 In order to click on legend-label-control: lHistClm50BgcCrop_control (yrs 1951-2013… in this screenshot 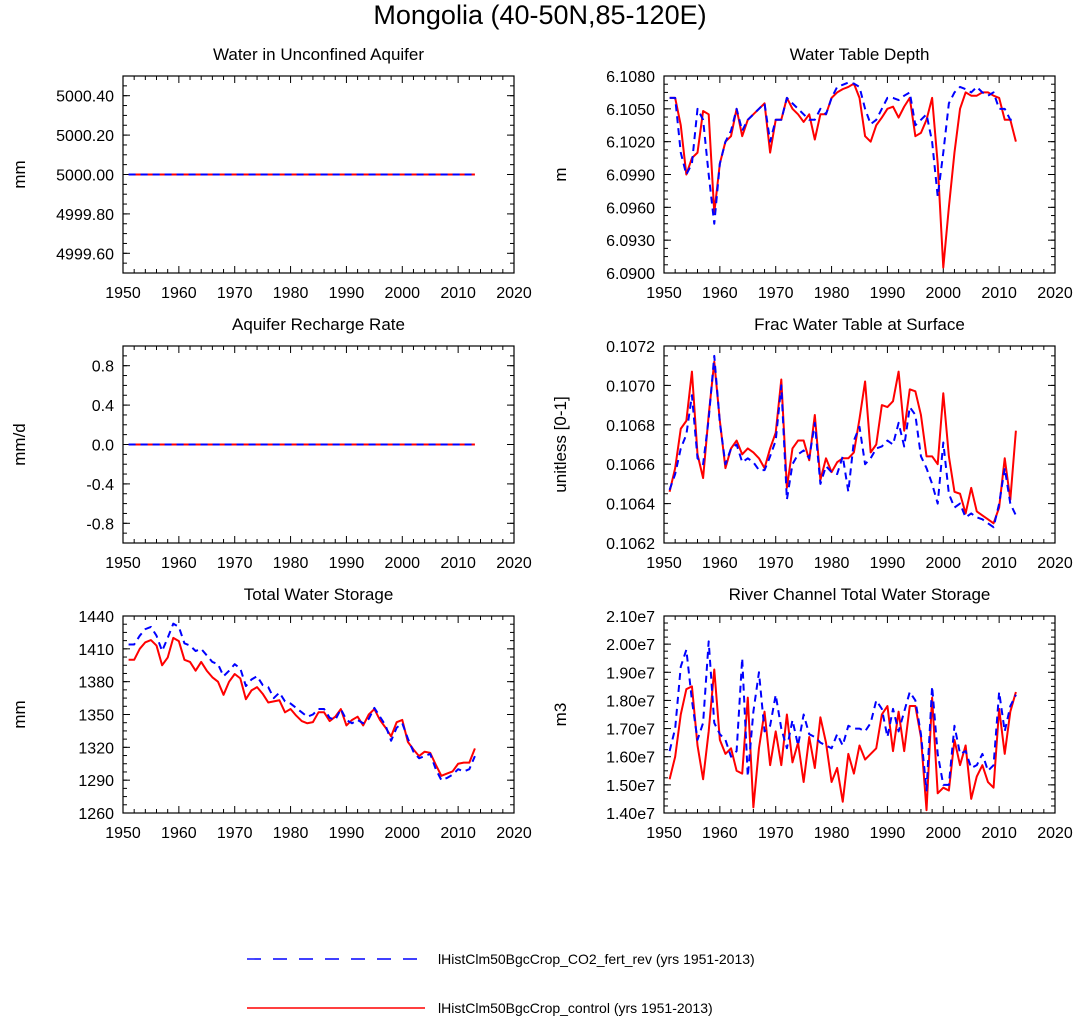, I will do `click(575, 1008)`.